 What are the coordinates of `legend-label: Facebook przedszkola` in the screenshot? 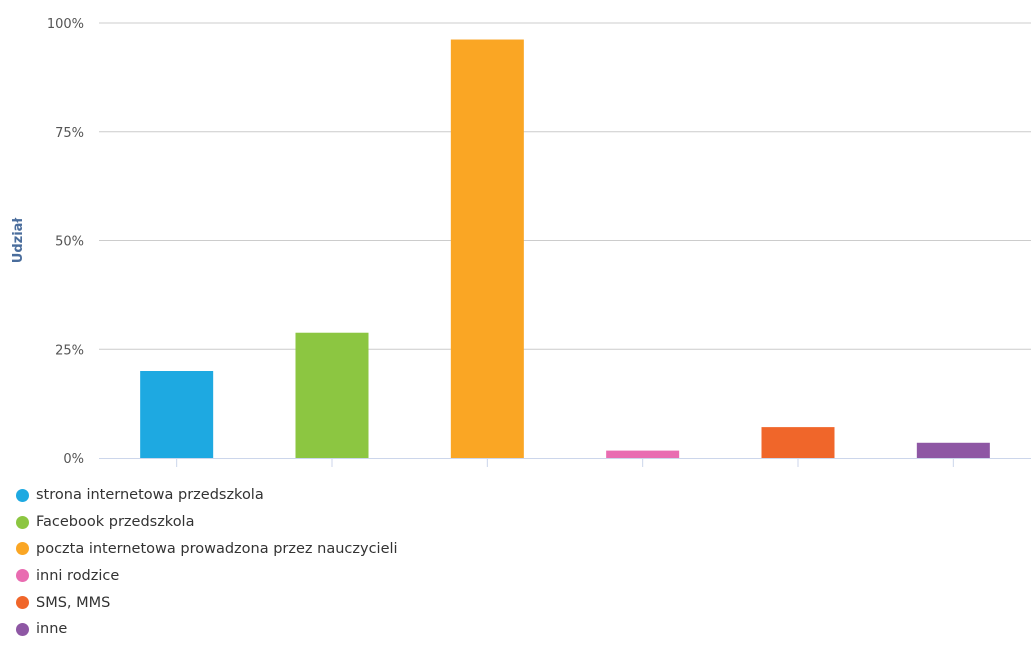 It's located at (115, 522).